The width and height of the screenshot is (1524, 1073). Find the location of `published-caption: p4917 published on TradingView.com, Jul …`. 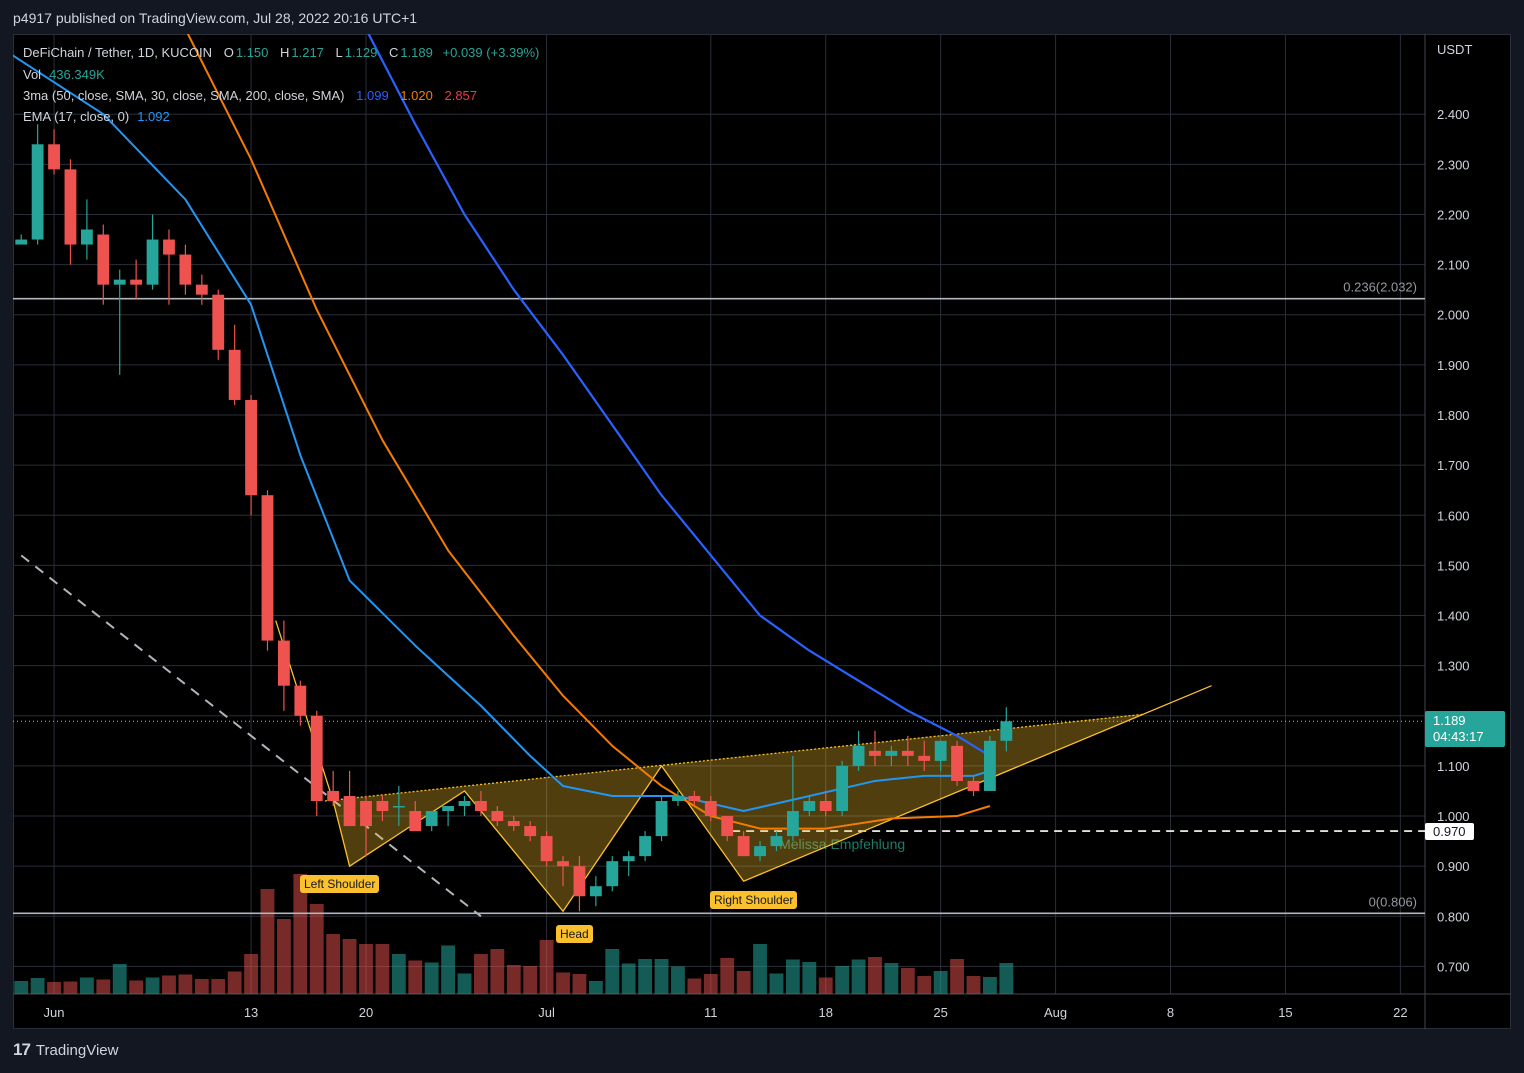

published-caption: p4917 published on TradingView.com, Jul … is located at coordinates (215, 18).